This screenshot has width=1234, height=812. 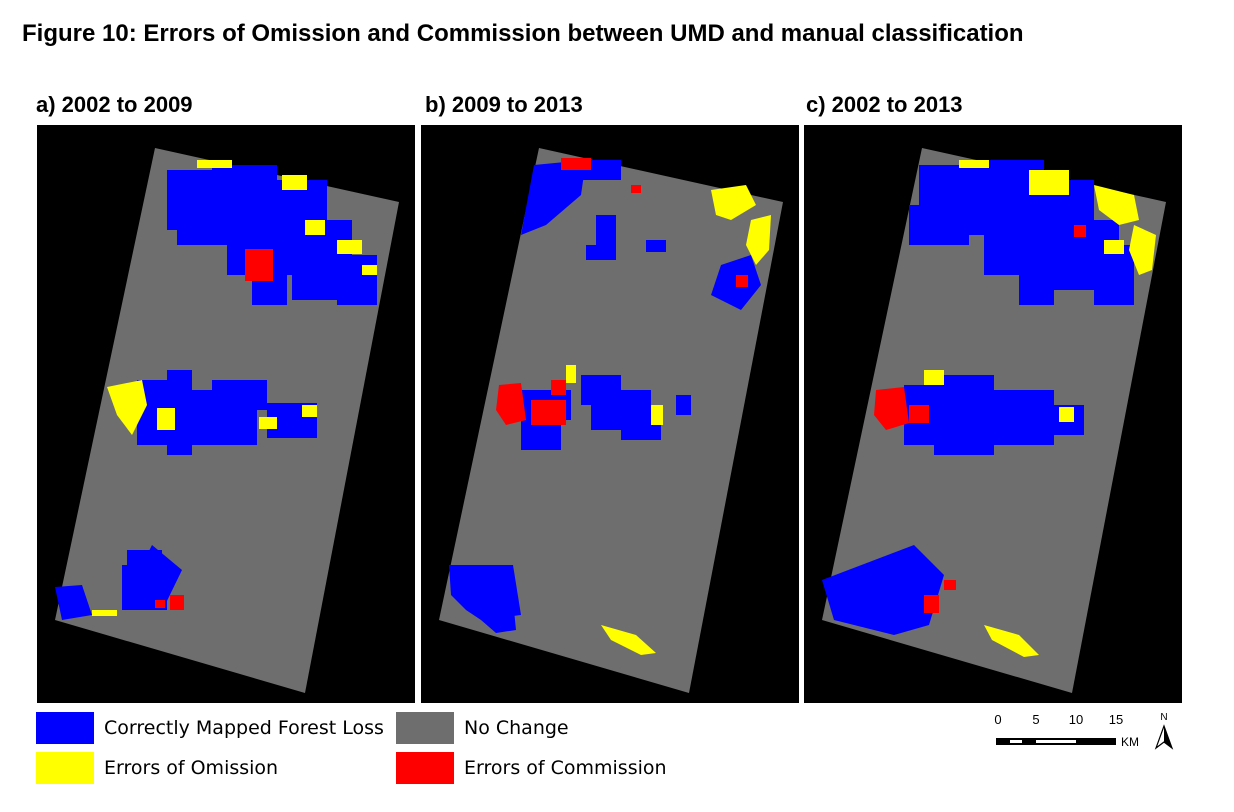 I want to click on legend-item-omission: Errors of Omission, so click(x=157, y=768).